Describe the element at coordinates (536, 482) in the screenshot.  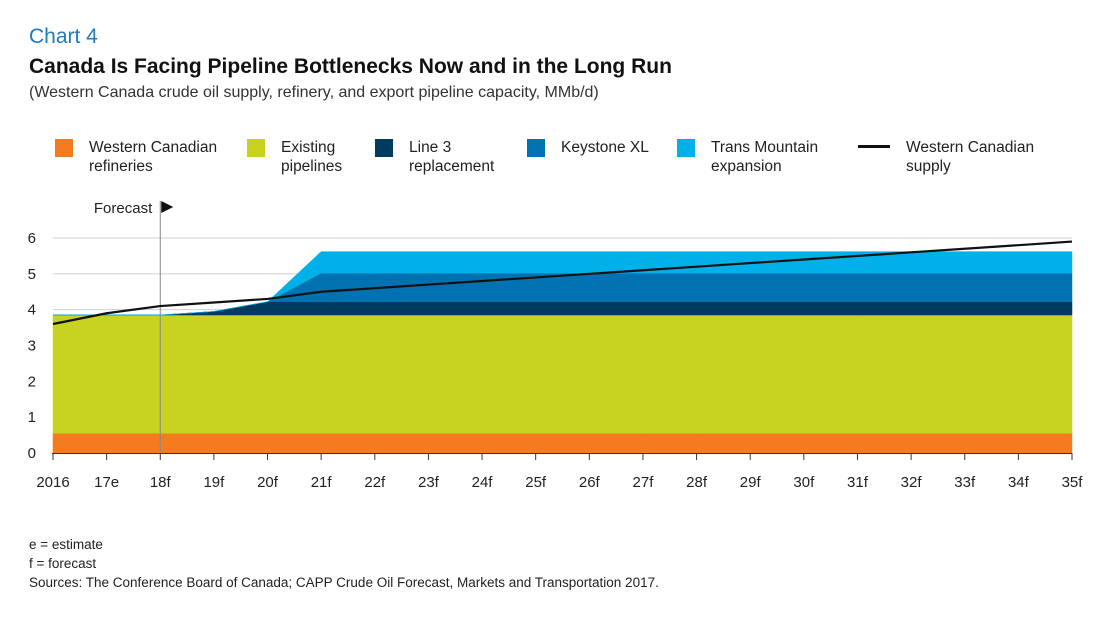
I see `x-tick-label: 25f` at that location.